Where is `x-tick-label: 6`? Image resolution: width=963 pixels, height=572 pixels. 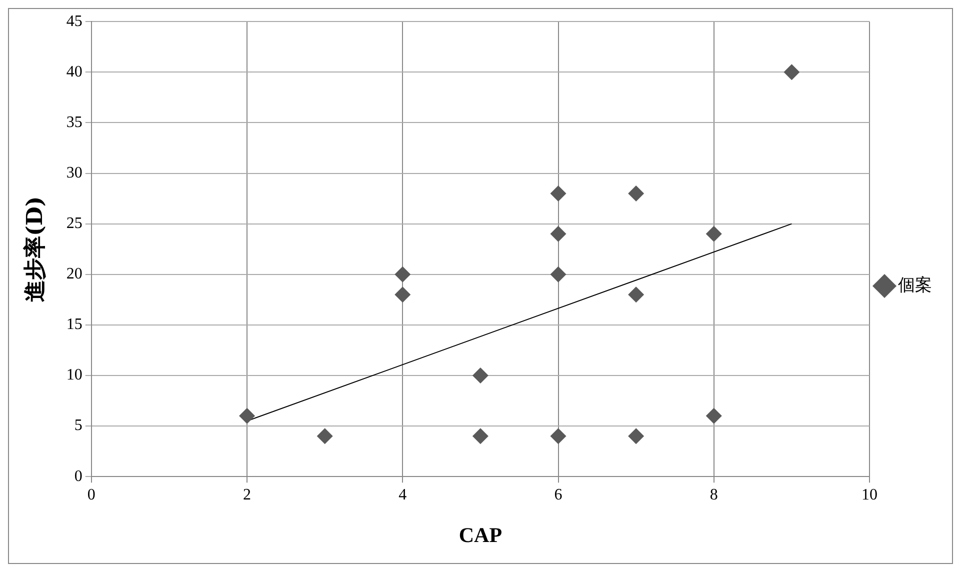
x-tick-label: 6 is located at coordinates (558, 495).